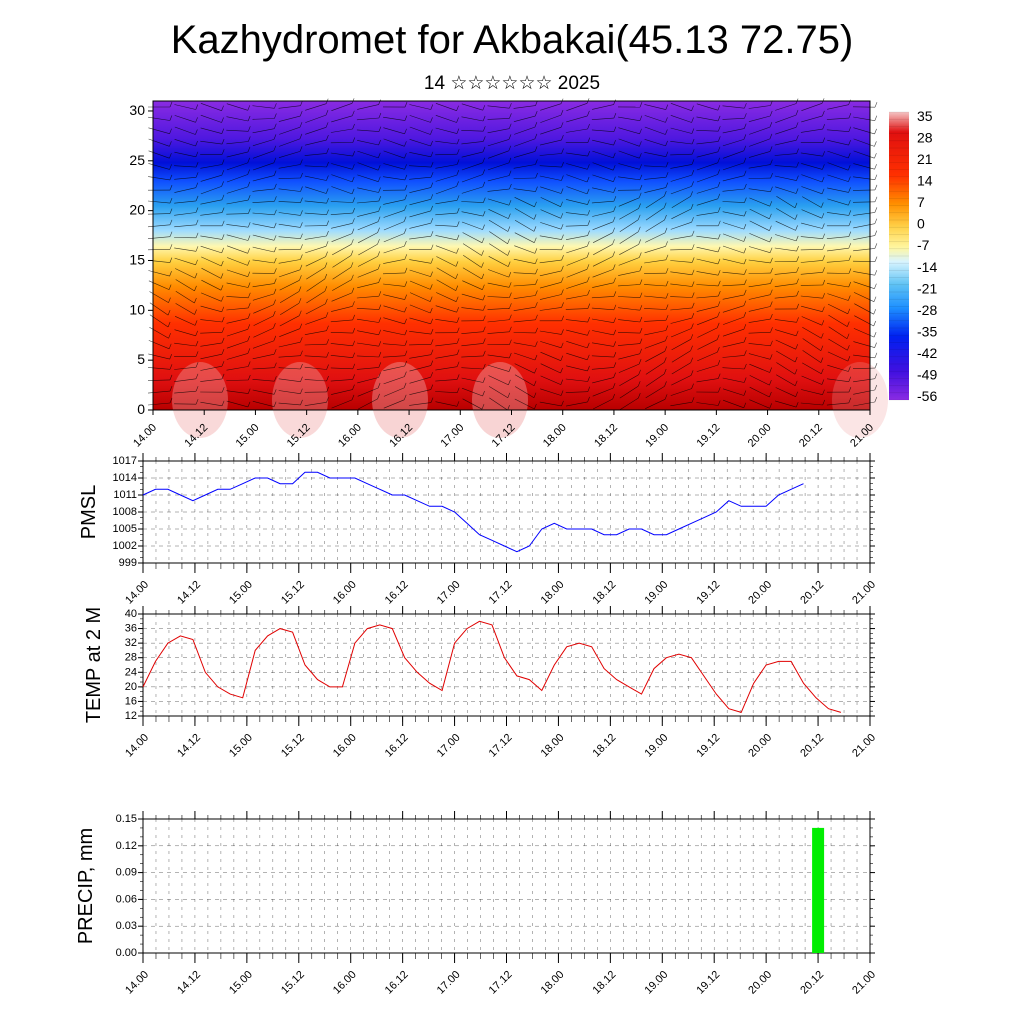  What do you see at coordinates (89, 512) in the screenshot?
I see `y-axis-label: PMSL` at bounding box center [89, 512].